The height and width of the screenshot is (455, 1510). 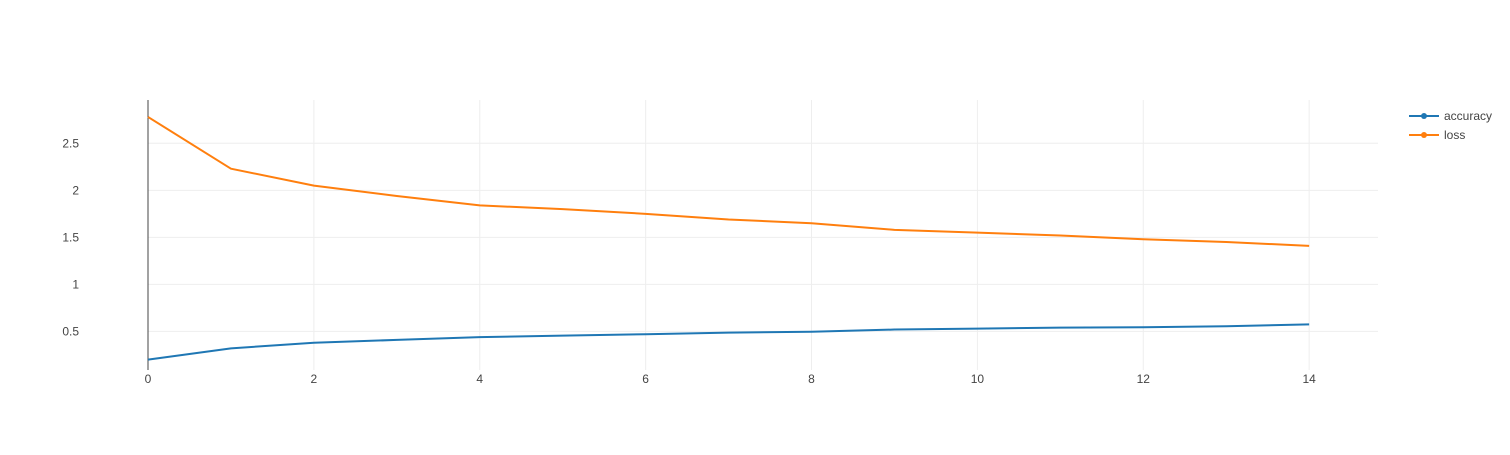 What do you see at coordinates (1455, 134) in the screenshot?
I see `legend-label-loss: loss` at bounding box center [1455, 134].